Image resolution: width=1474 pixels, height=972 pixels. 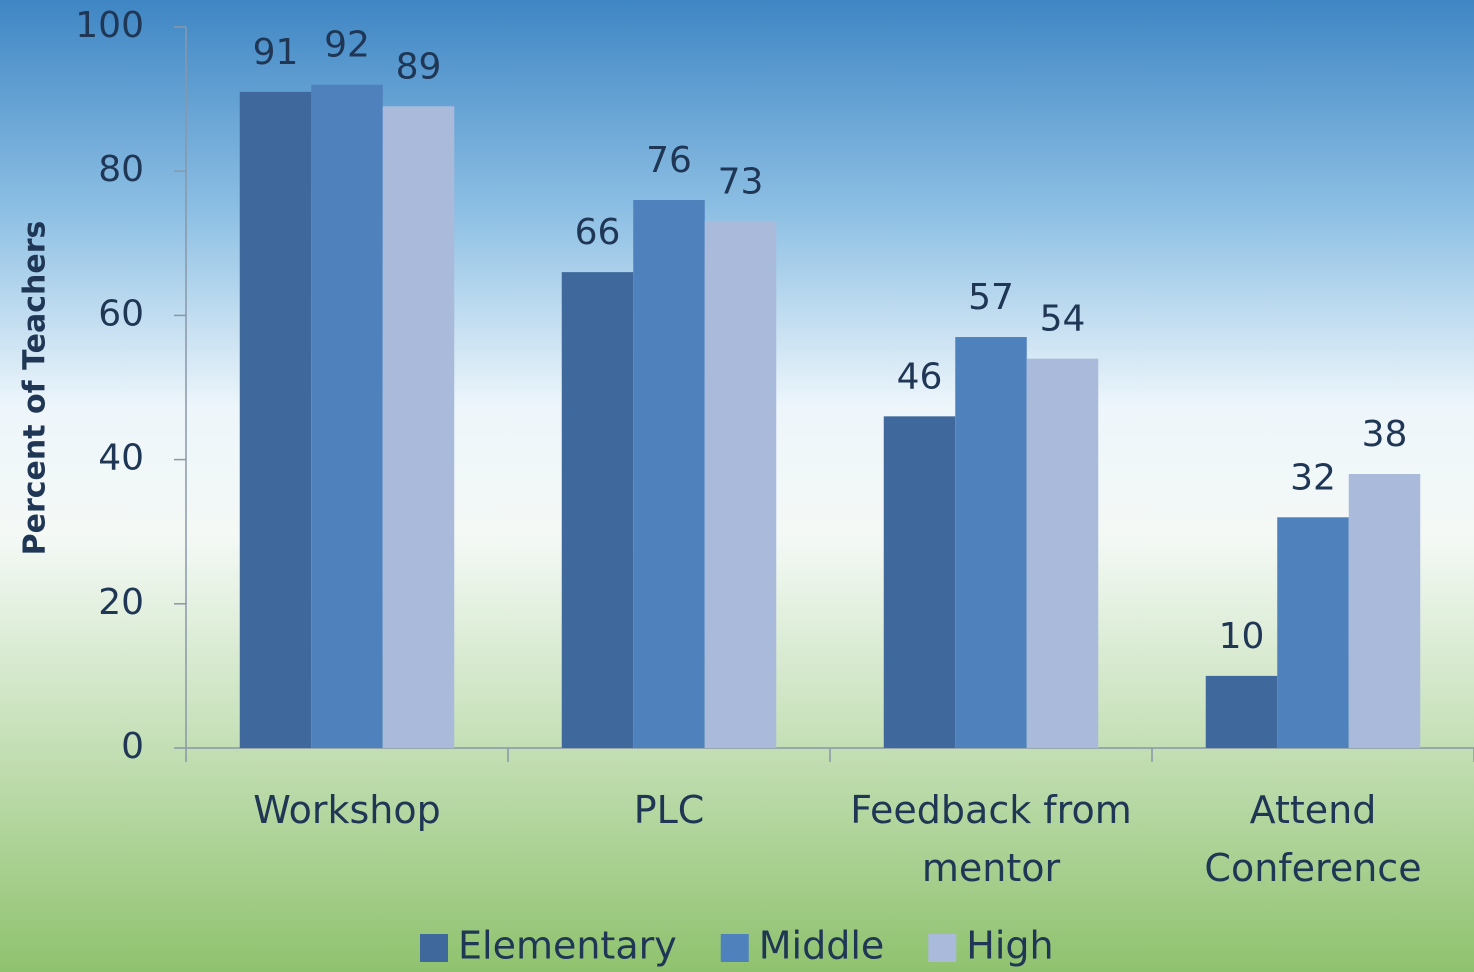 I want to click on y-tick-label: 40, so click(x=121, y=458).